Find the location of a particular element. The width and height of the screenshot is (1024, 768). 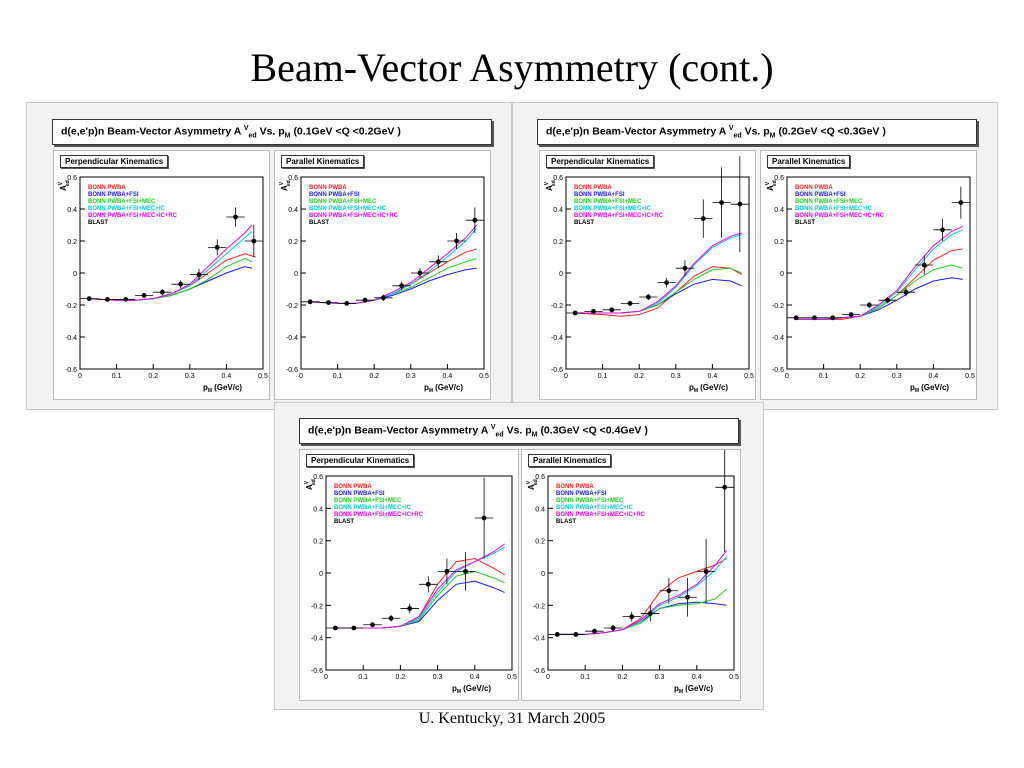

title-msub: M is located at coordinates (534, 435).